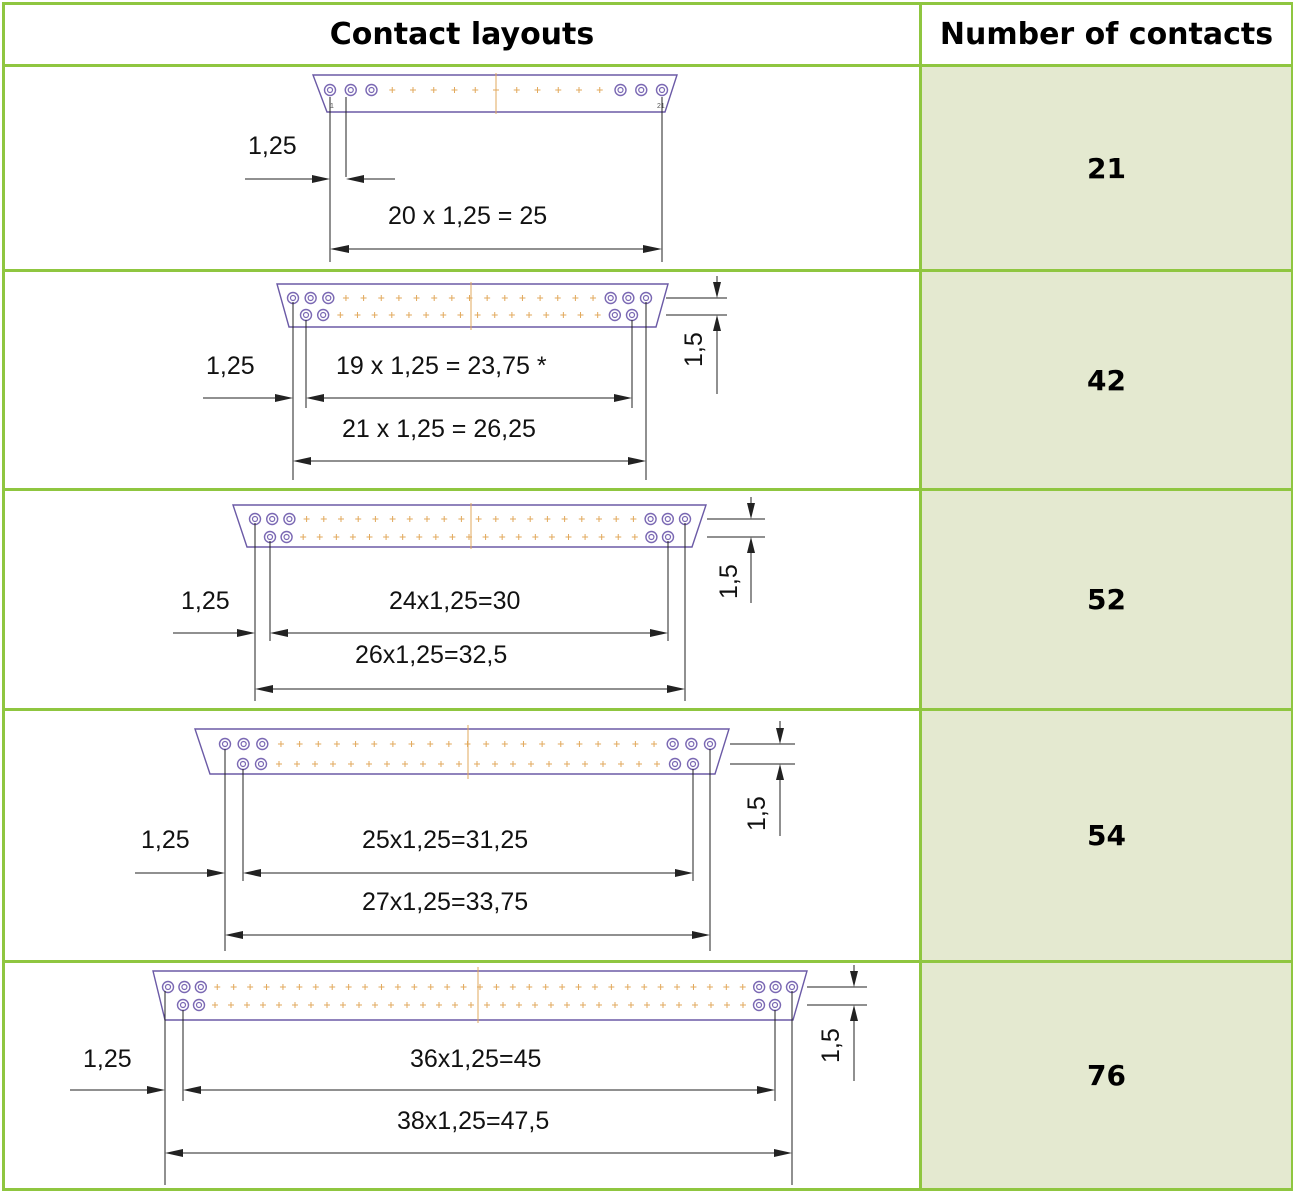 This screenshot has height=1197, width=1293. I want to click on dimension-inner-label: 36x1,25=45, so click(475, 1059).